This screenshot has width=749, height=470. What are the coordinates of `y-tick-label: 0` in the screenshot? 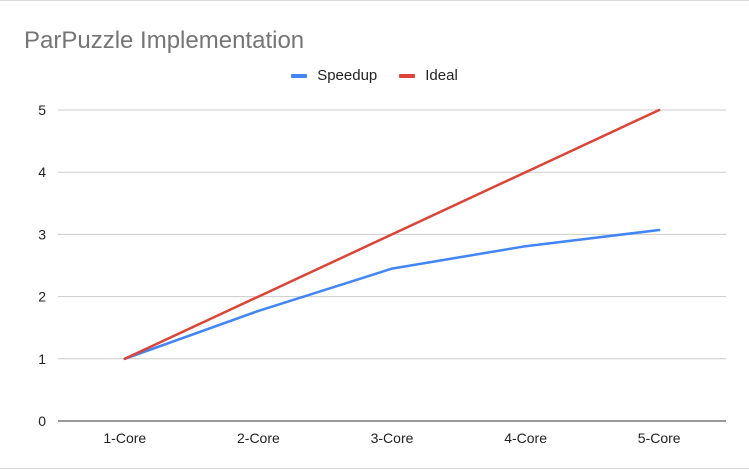 It's located at (42, 421).